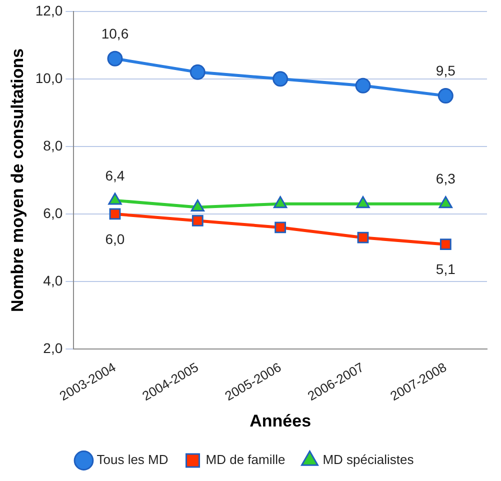 This screenshot has width=501, height=481. Describe the element at coordinates (17, 180) in the screenshot. I see `y-axis-title: Nombre moyen de consultations` at that location.